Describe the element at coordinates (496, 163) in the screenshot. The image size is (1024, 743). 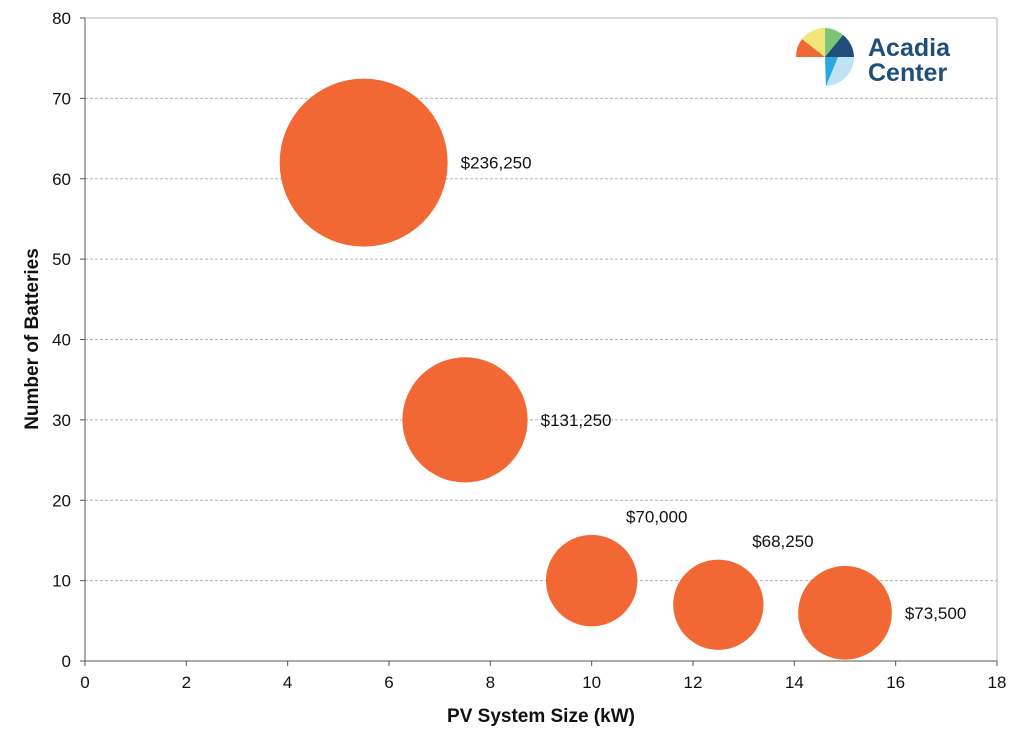
I see `data-label: $236,250` at that location.